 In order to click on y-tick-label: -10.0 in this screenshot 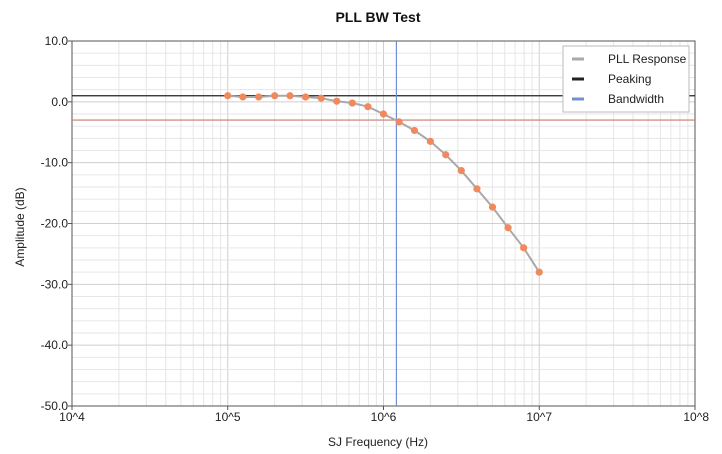, I will do `click(55, 163)`.